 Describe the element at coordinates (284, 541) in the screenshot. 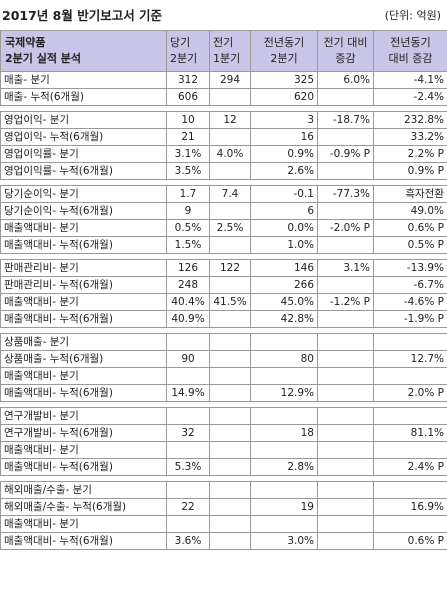

I see `year-ago-cell: 3.0%` at that location.